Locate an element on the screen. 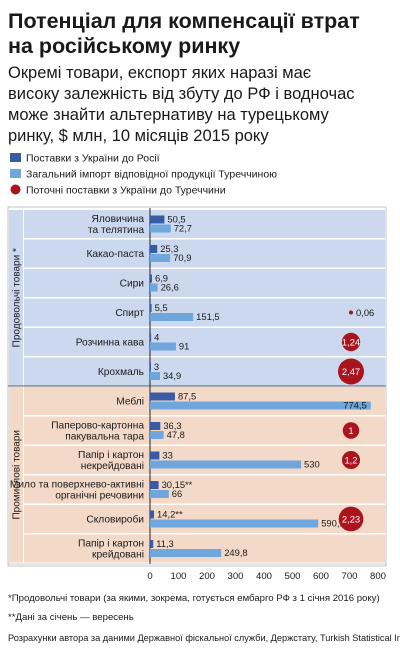 The height and width of the screenshot is (648, 400). x-tick-label: 800 is located at coordinates (378, 576).